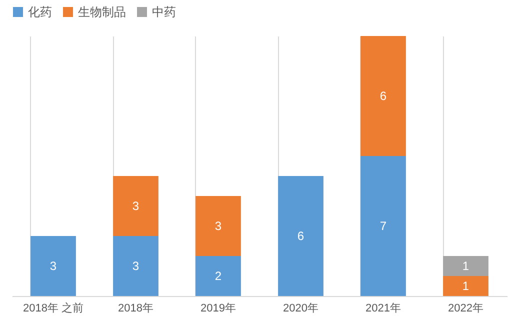 The height and width of the screenshot is (321, 525). I want to click on x-tick-label: 2021年, so click(383, 308).